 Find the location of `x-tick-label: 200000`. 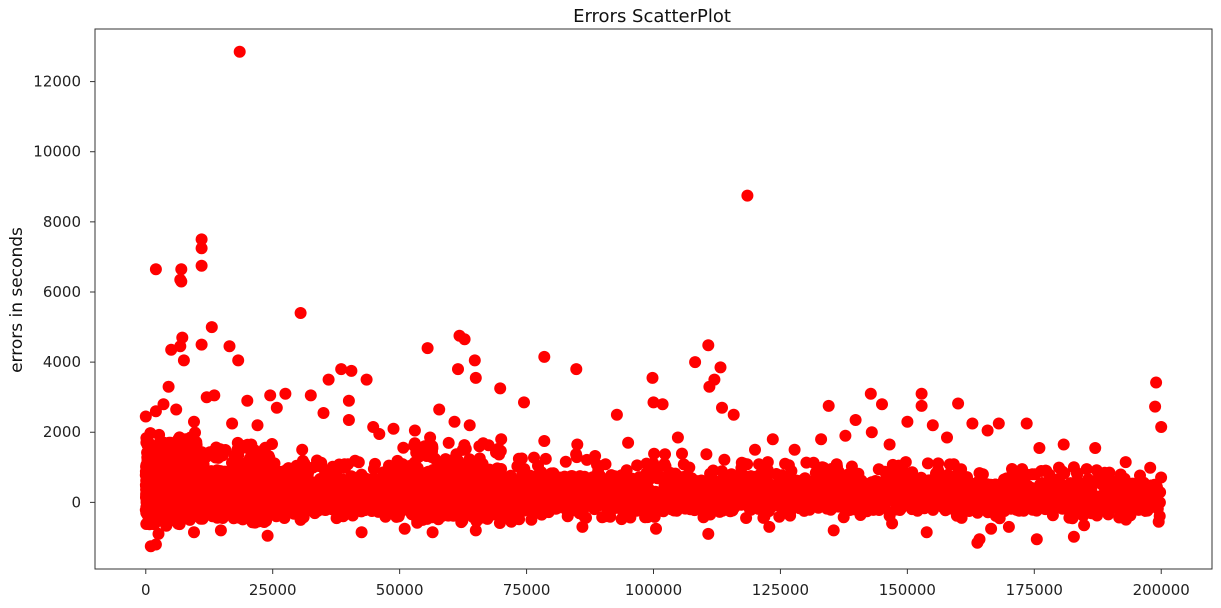

x-tick-label: 200000 is located at coordinates (1161, 590).